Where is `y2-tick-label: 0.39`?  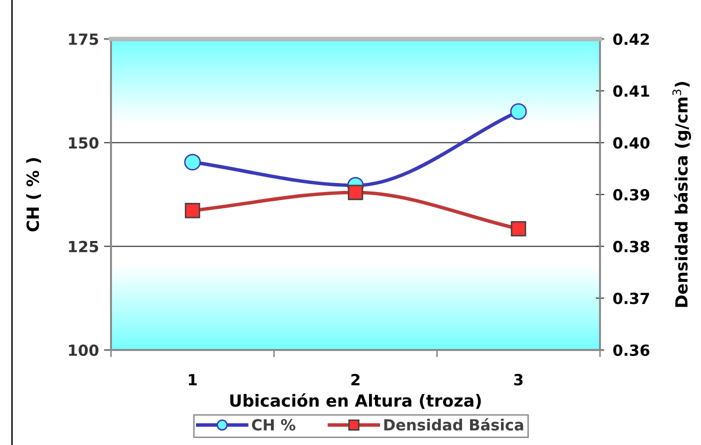 y2-tick-label: 0.39 is located at coordinates (631, 194).